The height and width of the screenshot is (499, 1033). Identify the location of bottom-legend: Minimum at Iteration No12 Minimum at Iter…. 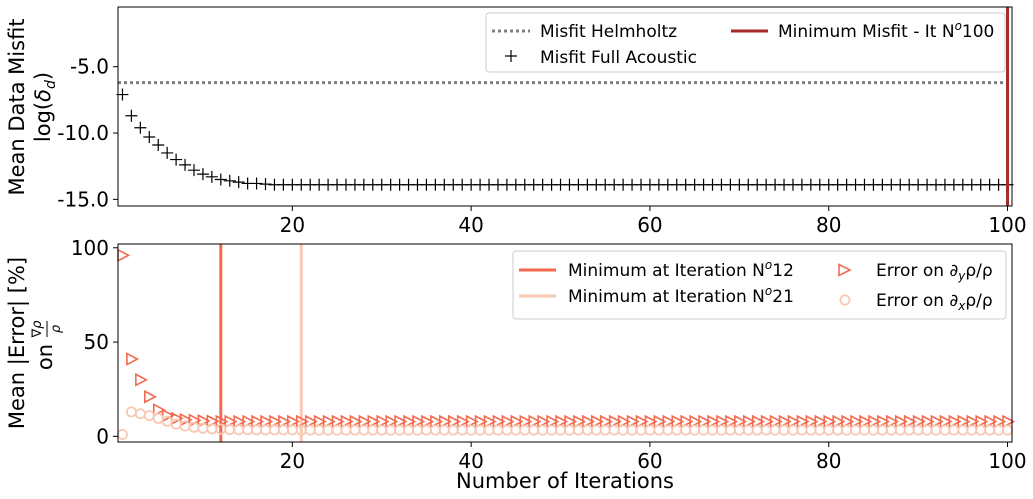
(759, 285).